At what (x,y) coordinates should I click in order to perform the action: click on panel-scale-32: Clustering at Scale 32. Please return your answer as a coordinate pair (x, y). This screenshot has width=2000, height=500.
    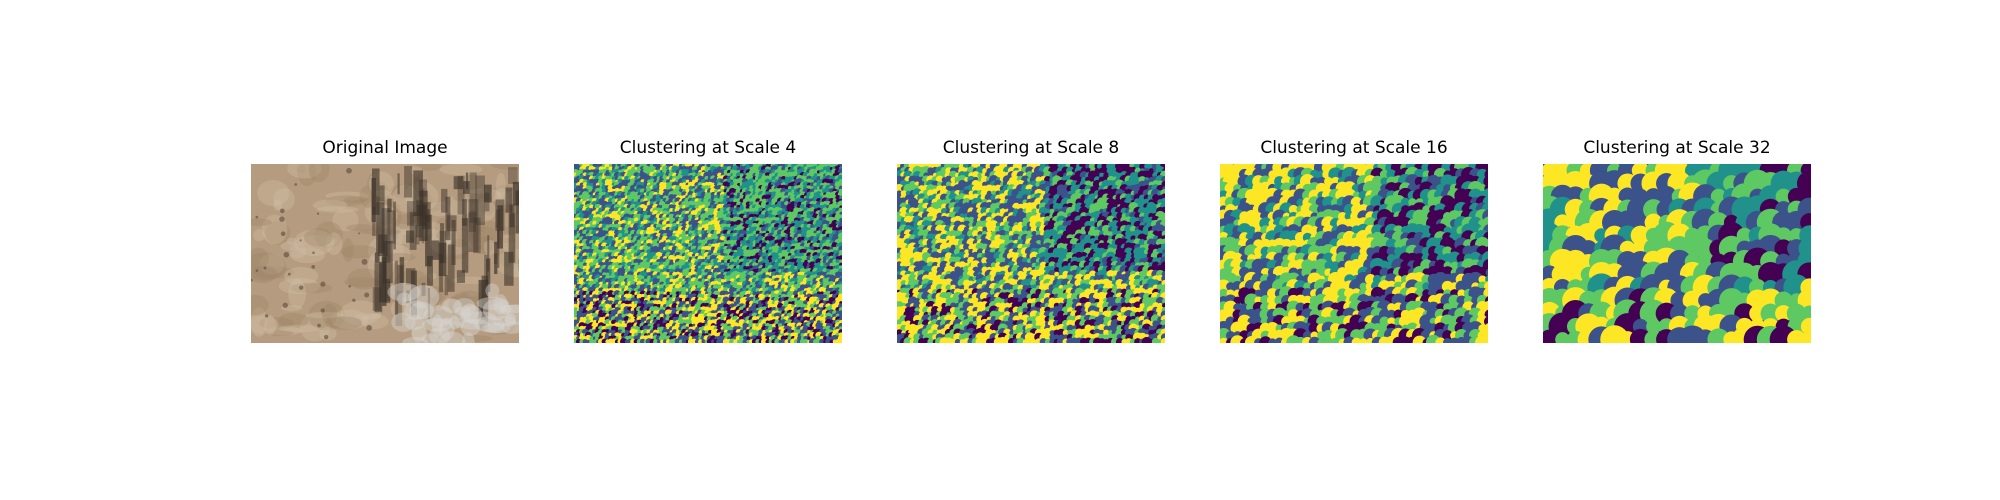
    Looking at the image, I should click on (1677, 250).